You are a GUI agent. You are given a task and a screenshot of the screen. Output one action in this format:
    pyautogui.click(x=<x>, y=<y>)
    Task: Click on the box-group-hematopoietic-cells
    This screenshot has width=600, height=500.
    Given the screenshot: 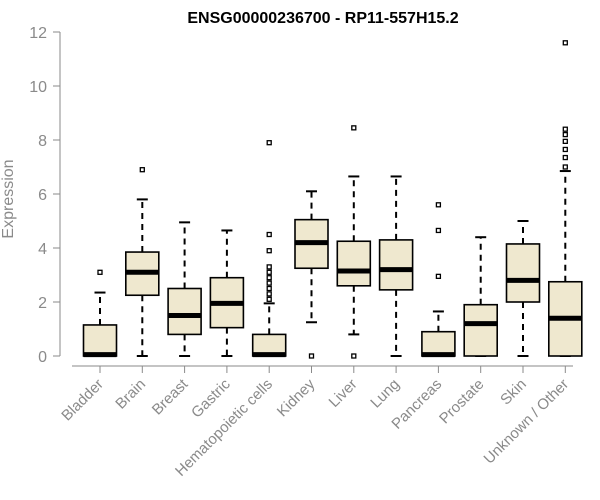 What is the action you would take?
    pyautogui.click(x=269, y=249)
    